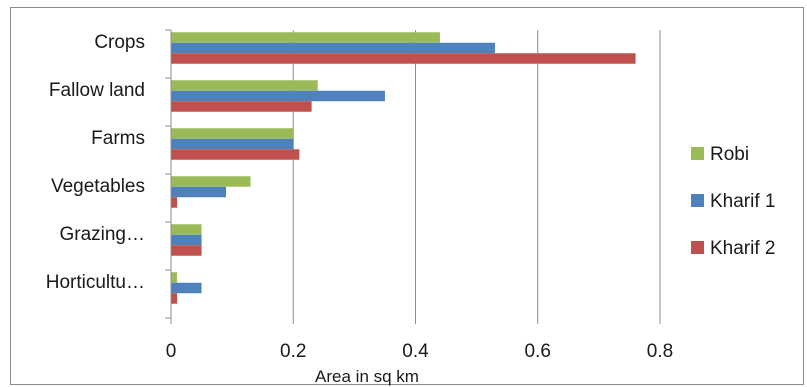 This screenshot has width=807, height=387. Describe the element at coordinates (729, 154) in the screenshot. I see `legend-label-0: Robi` at that location.